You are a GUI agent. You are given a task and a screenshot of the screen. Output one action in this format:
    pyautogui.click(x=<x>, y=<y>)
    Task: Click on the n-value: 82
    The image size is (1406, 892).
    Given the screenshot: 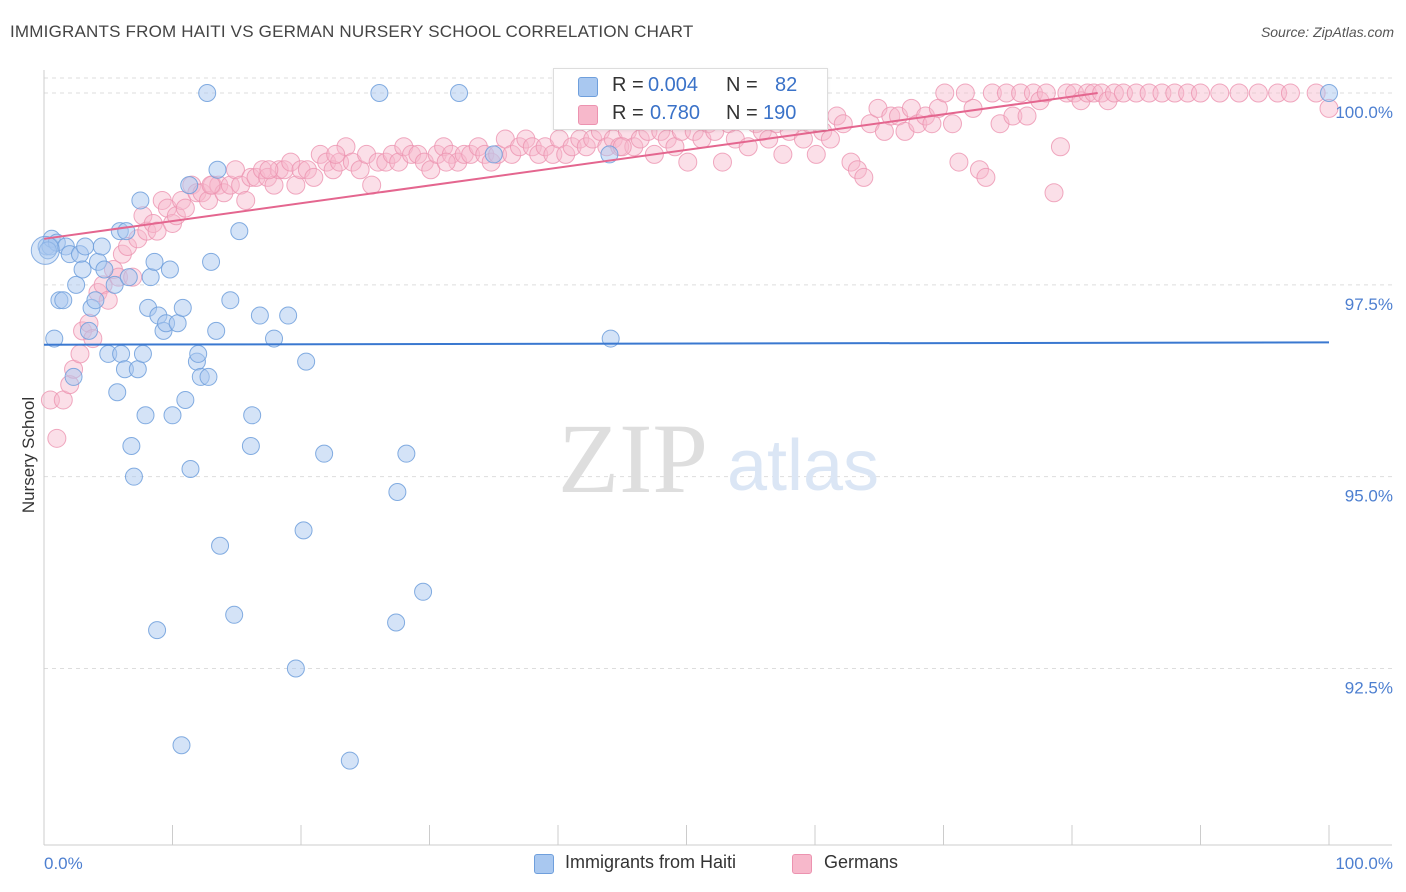 What is the action you would take?
    pyautogui.click(x=786, y=85)
    